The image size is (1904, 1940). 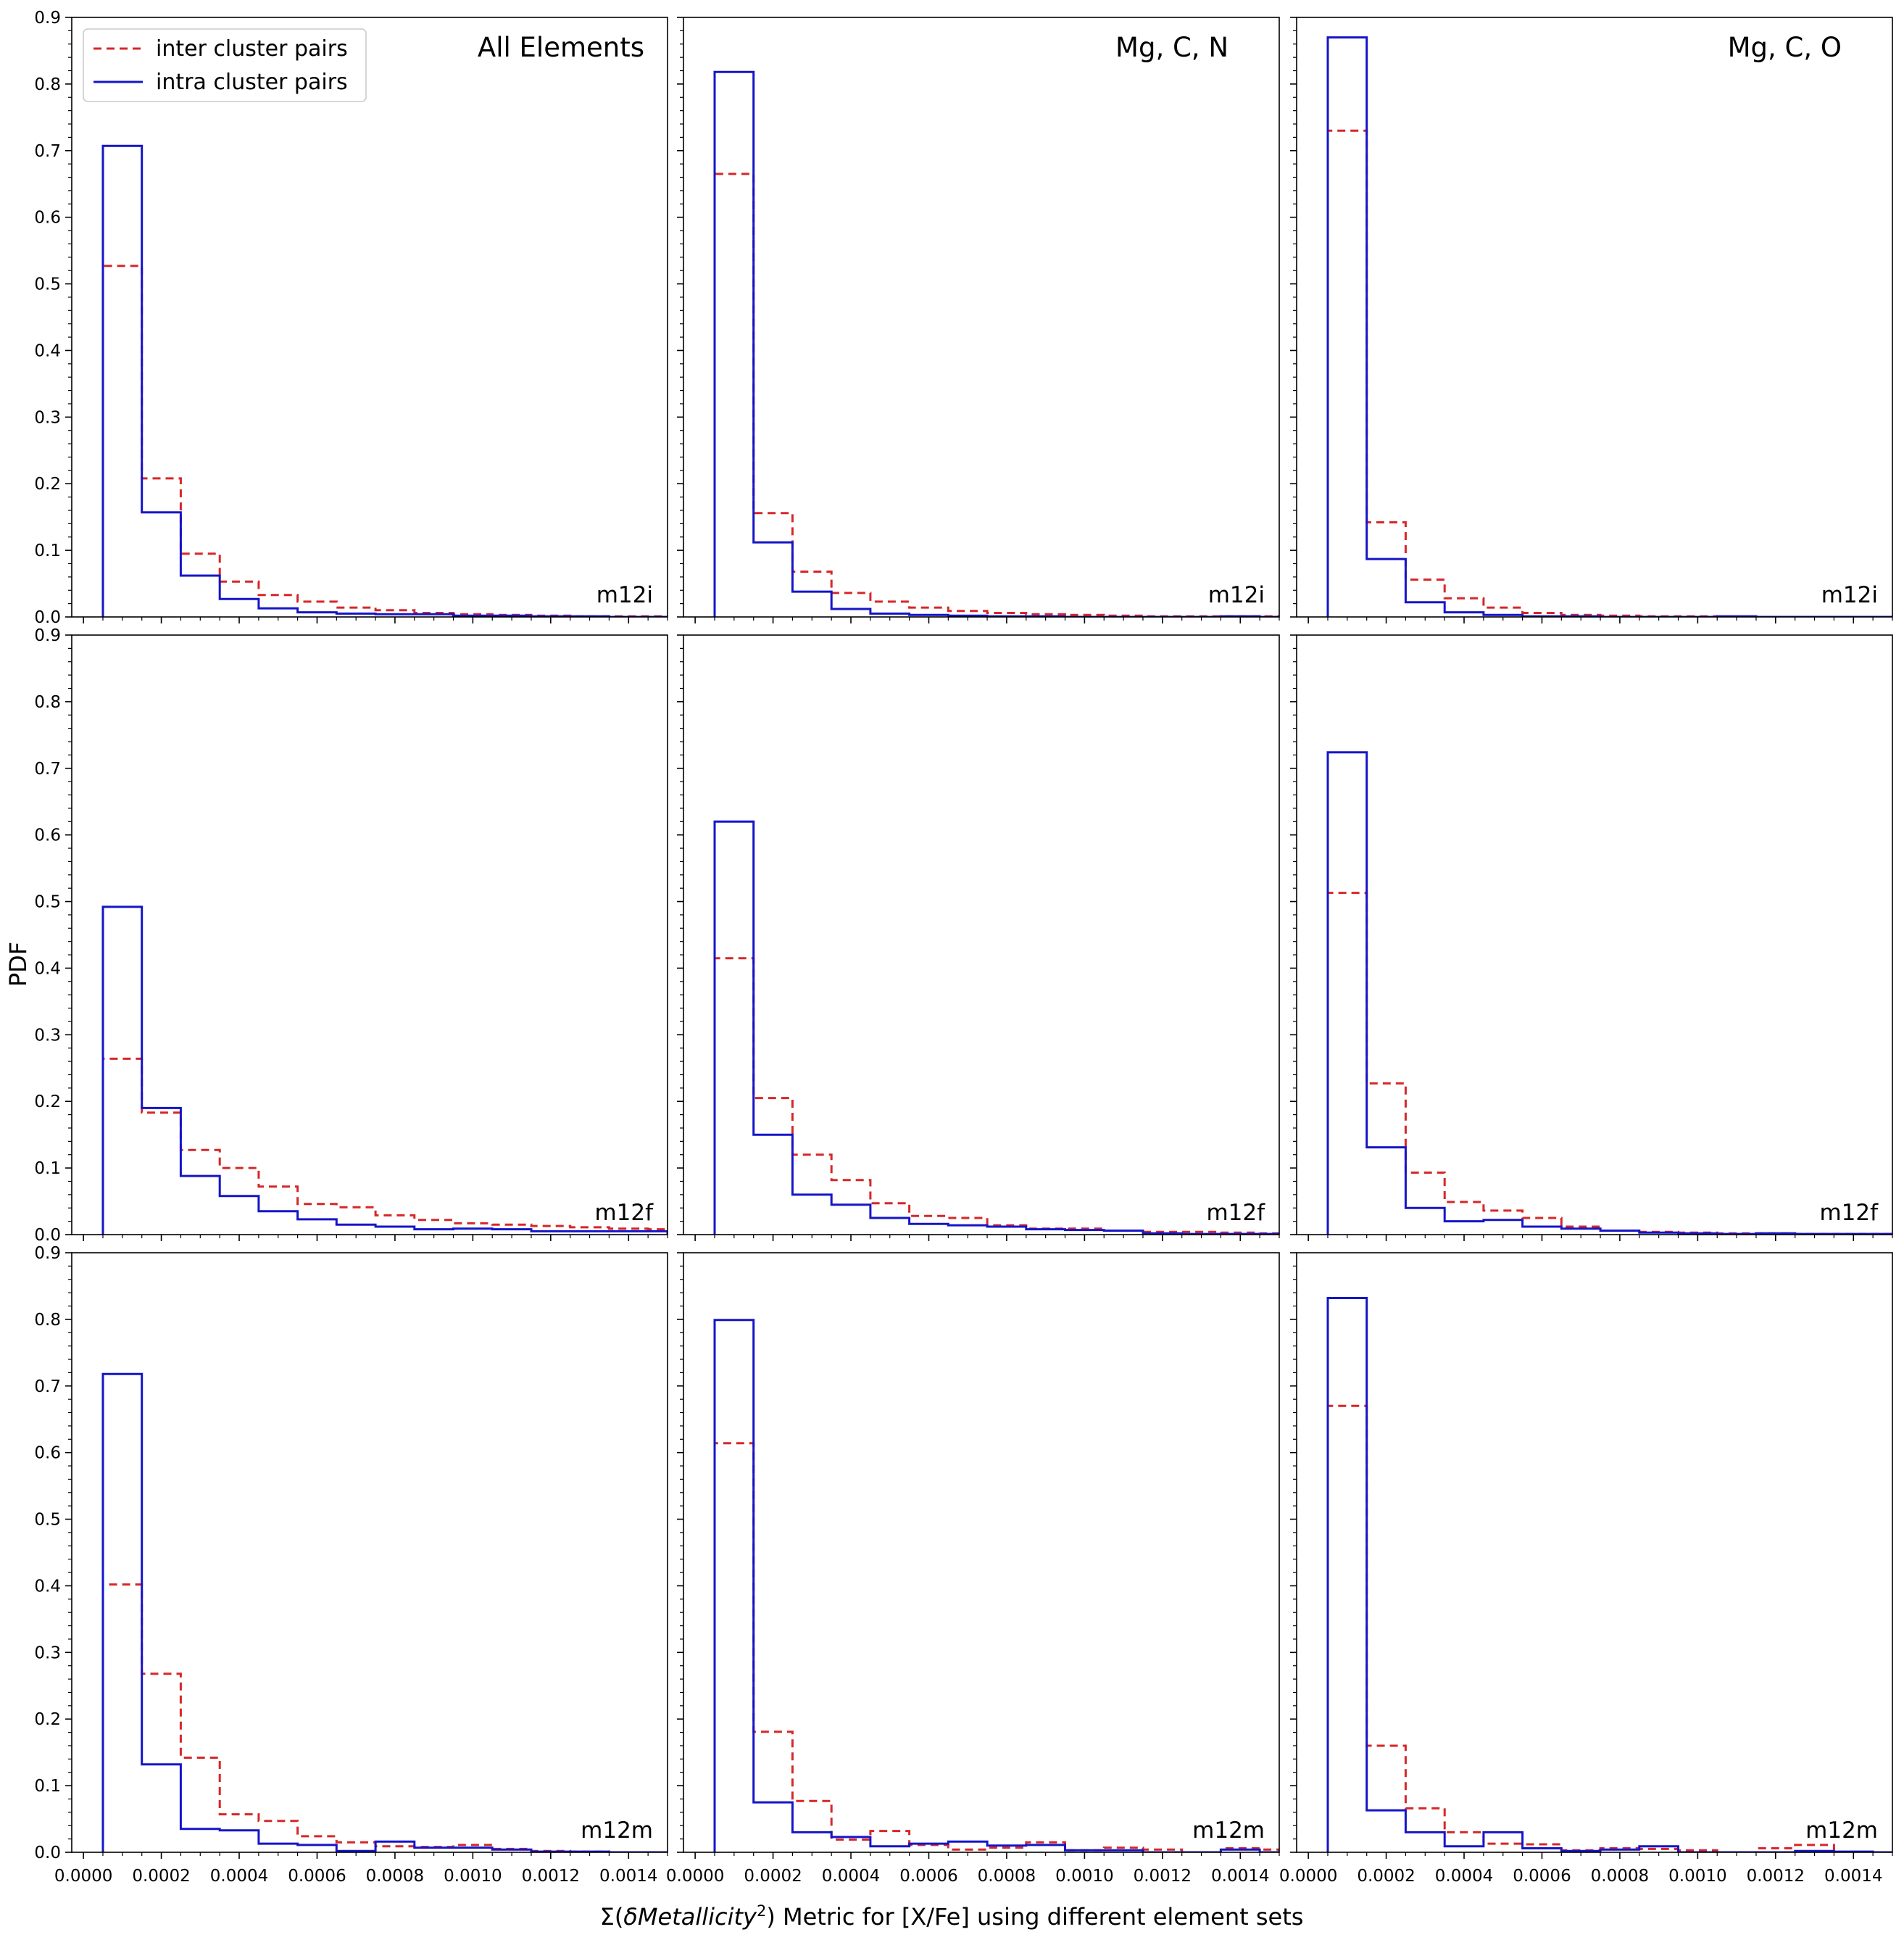 I want to click on panel-r2-c0-series, so click(x=384, y=1612).